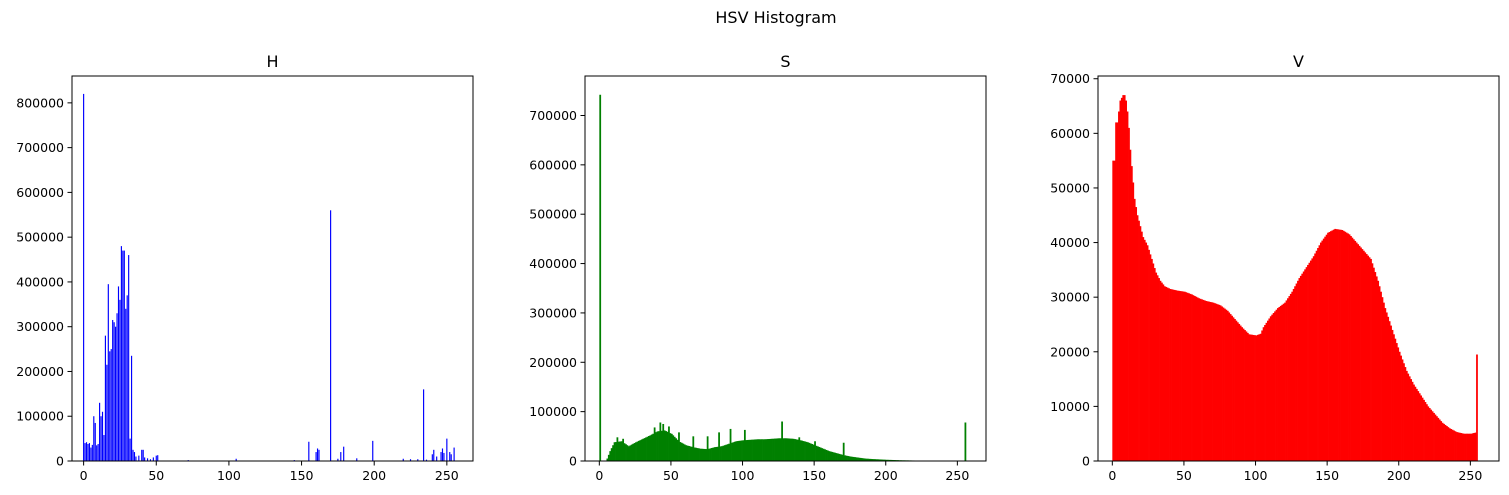  Describe the element at coordinates (302, 475) in the screenshot. I see `h-x-tick-label: 150` at that location.